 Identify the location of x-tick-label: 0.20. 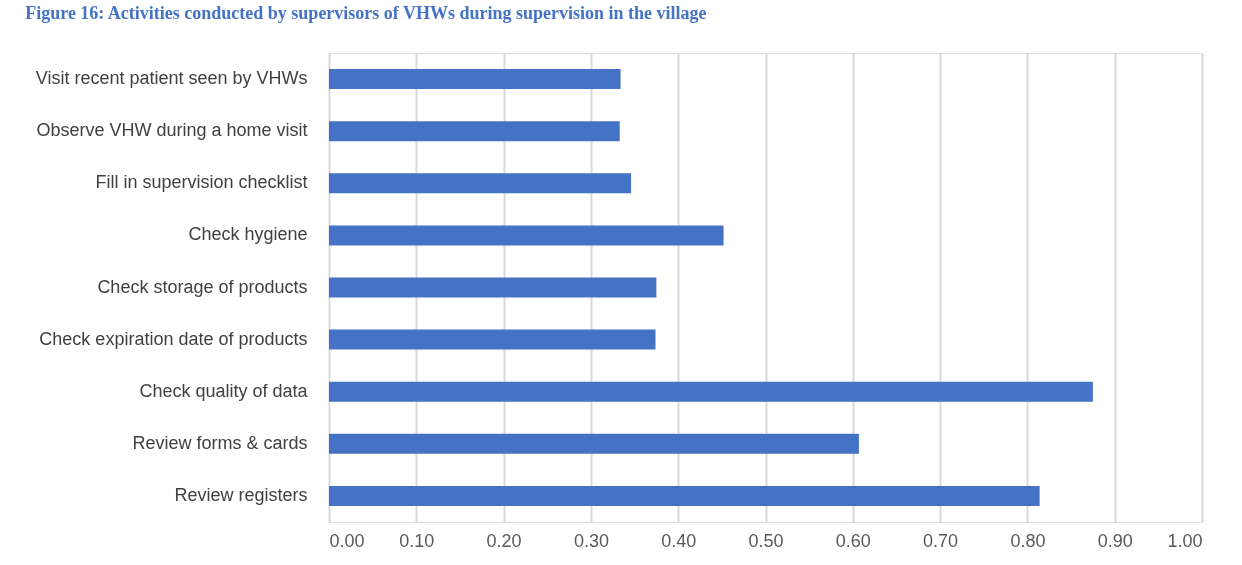
(504, 540).